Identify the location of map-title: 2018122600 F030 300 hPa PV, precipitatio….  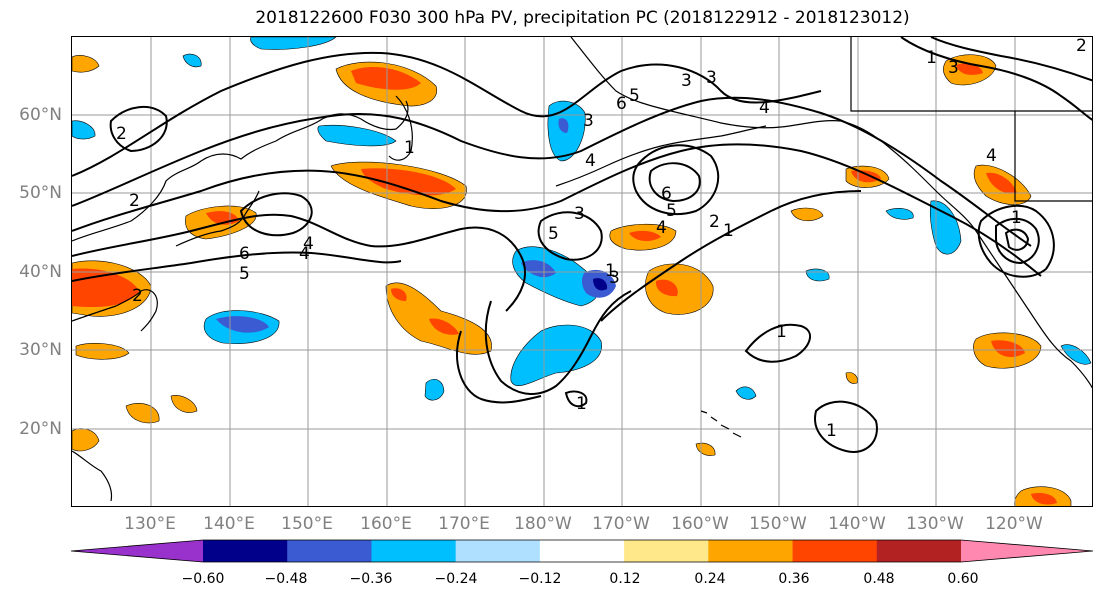
(582, 18).